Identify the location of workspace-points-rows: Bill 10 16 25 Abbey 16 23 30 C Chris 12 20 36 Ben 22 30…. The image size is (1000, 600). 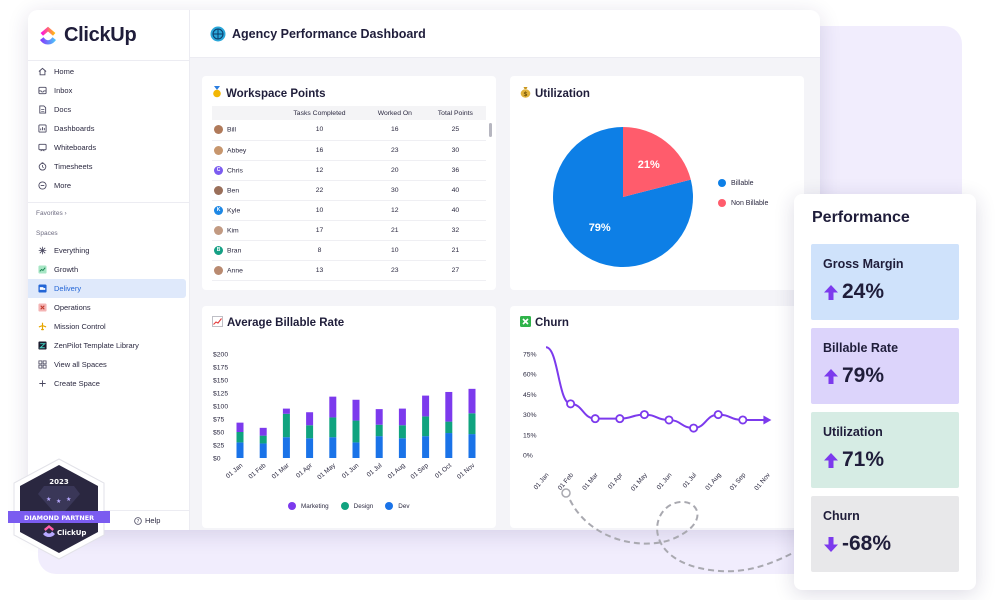
(349, 200).